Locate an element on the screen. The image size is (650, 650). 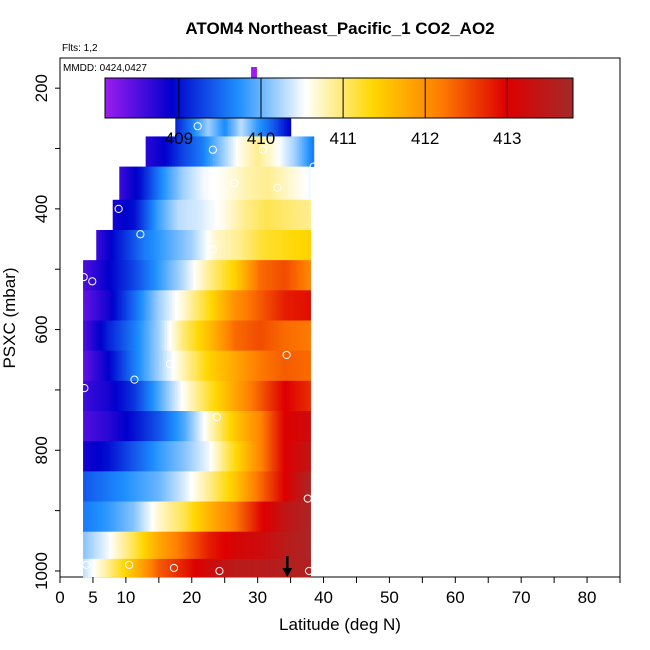
x-tick-label: 10 is located at coordinates (125, 597).